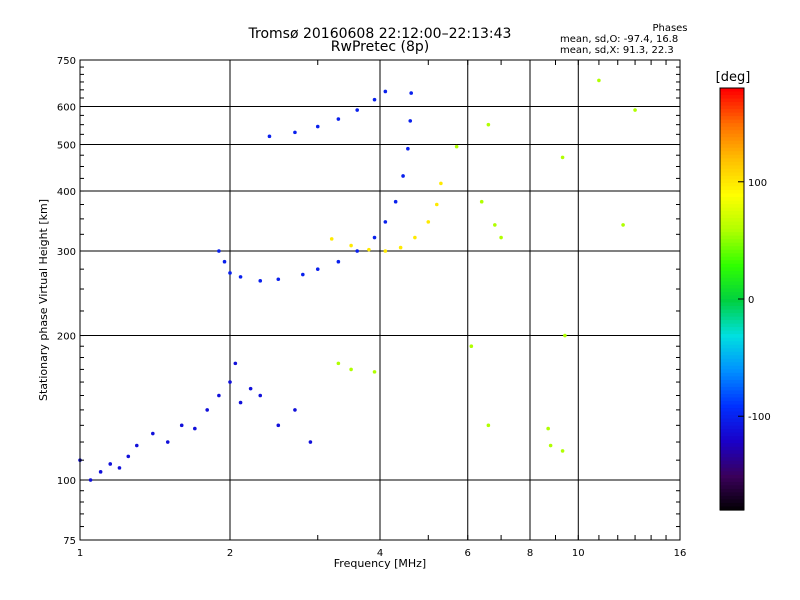 This screenshot has width=800, height=600. I want to click on chart-title: Tromsø 20160608 22:12:00–22:13:43, so click(380, 34).